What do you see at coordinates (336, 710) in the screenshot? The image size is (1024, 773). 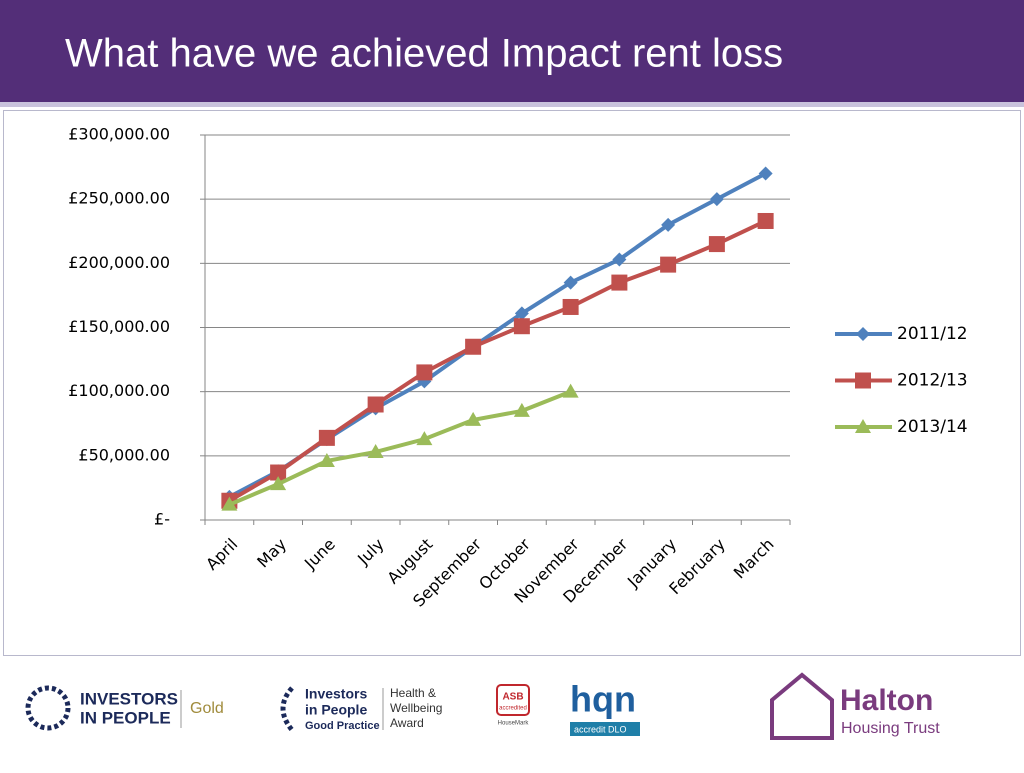 I see `logo-text: in People` at bounding box center [336, 710].